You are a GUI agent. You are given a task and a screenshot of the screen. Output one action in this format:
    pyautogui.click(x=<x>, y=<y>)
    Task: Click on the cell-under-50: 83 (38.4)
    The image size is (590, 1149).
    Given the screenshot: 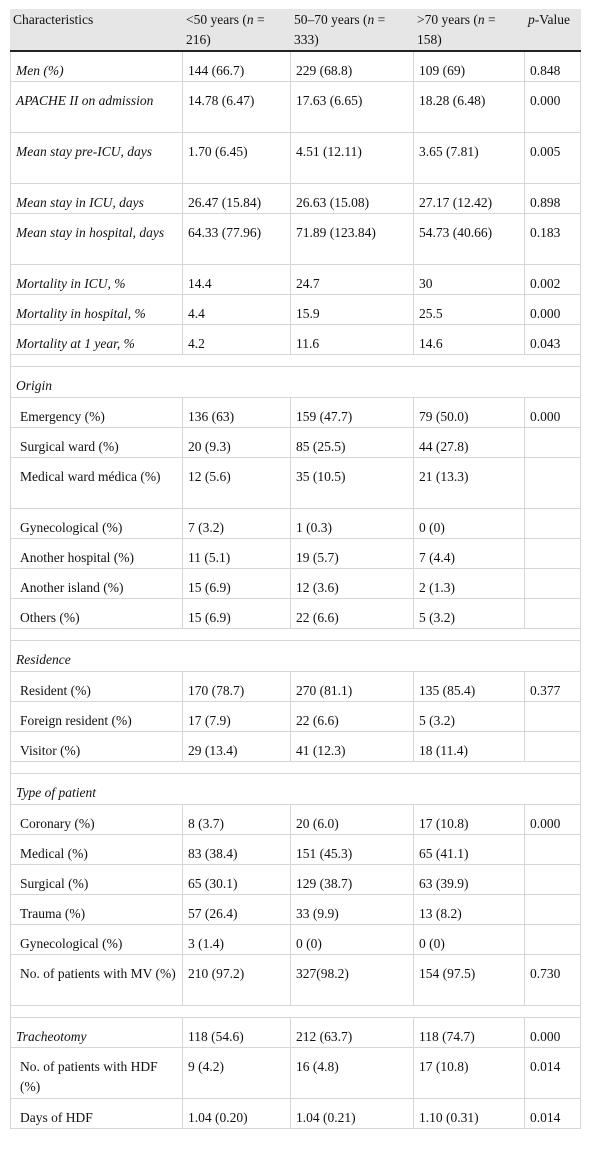 What is the action you would take?
    pyautogui.click(x=236, y=849)
    